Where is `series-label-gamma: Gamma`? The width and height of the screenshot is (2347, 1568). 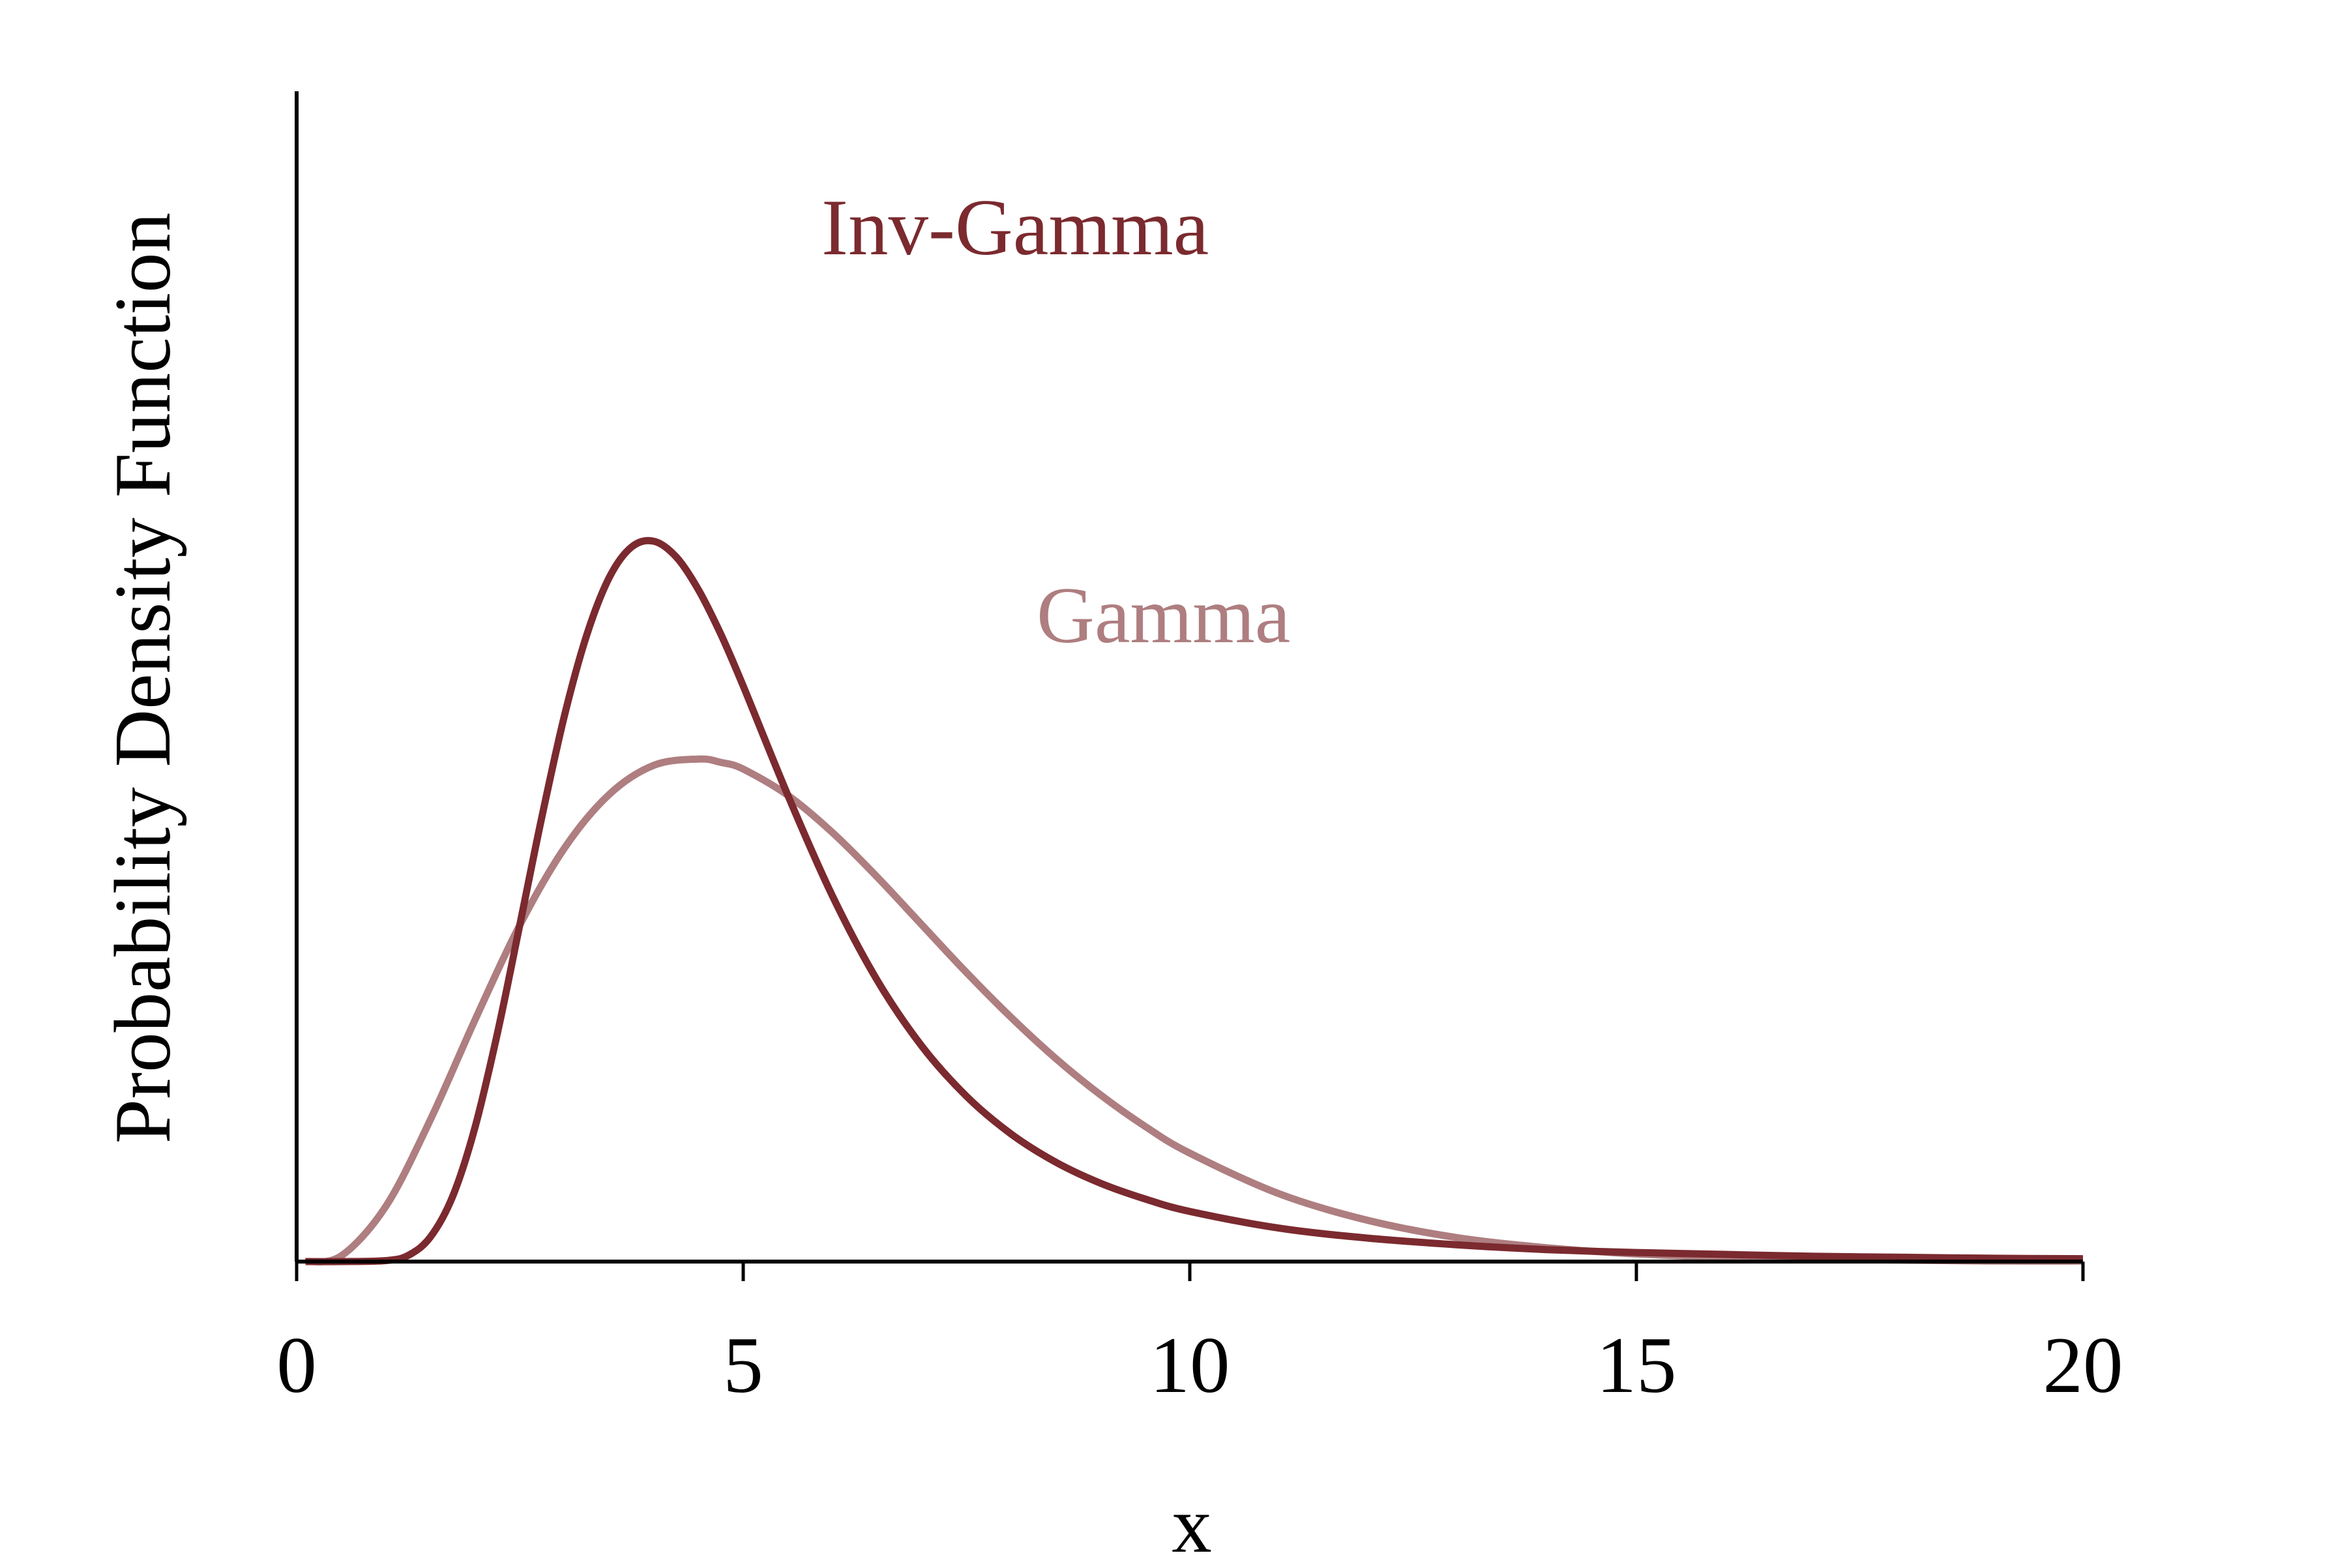
series-label-gamma: Gamma is located at coordinates (1163, 615).